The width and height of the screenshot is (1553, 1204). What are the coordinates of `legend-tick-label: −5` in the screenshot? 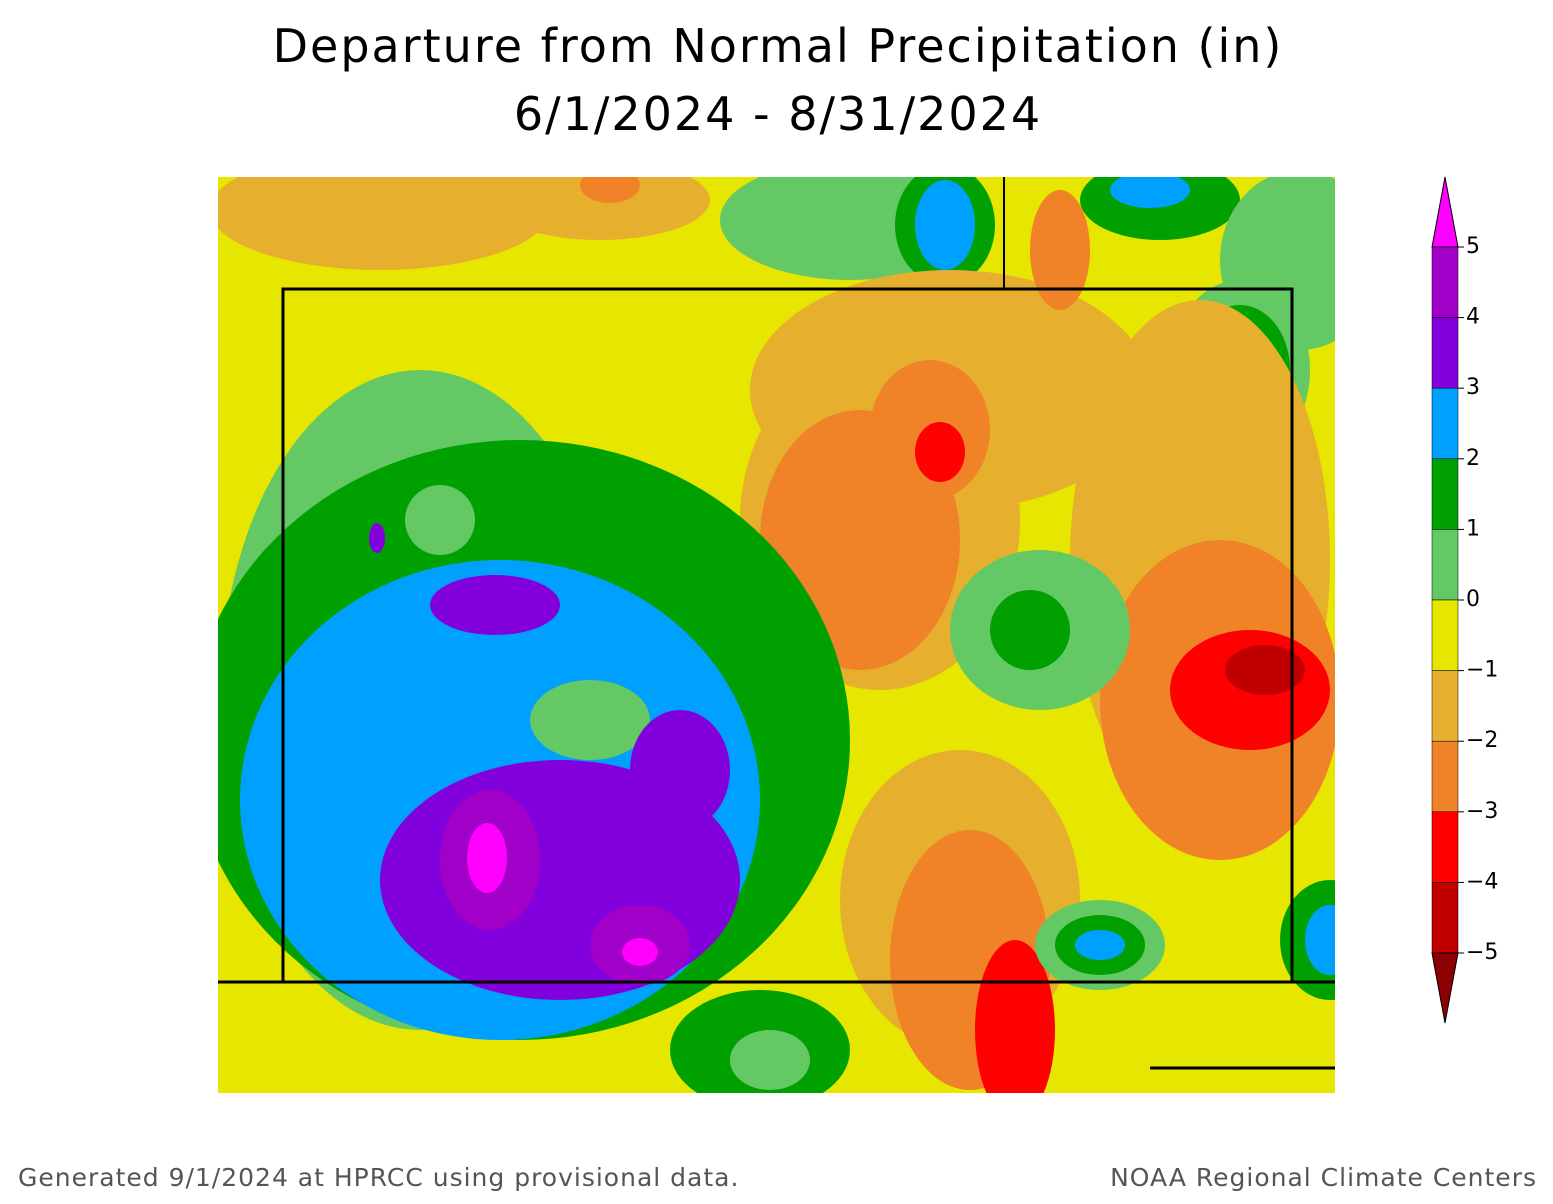 It's located at (1482, 952).